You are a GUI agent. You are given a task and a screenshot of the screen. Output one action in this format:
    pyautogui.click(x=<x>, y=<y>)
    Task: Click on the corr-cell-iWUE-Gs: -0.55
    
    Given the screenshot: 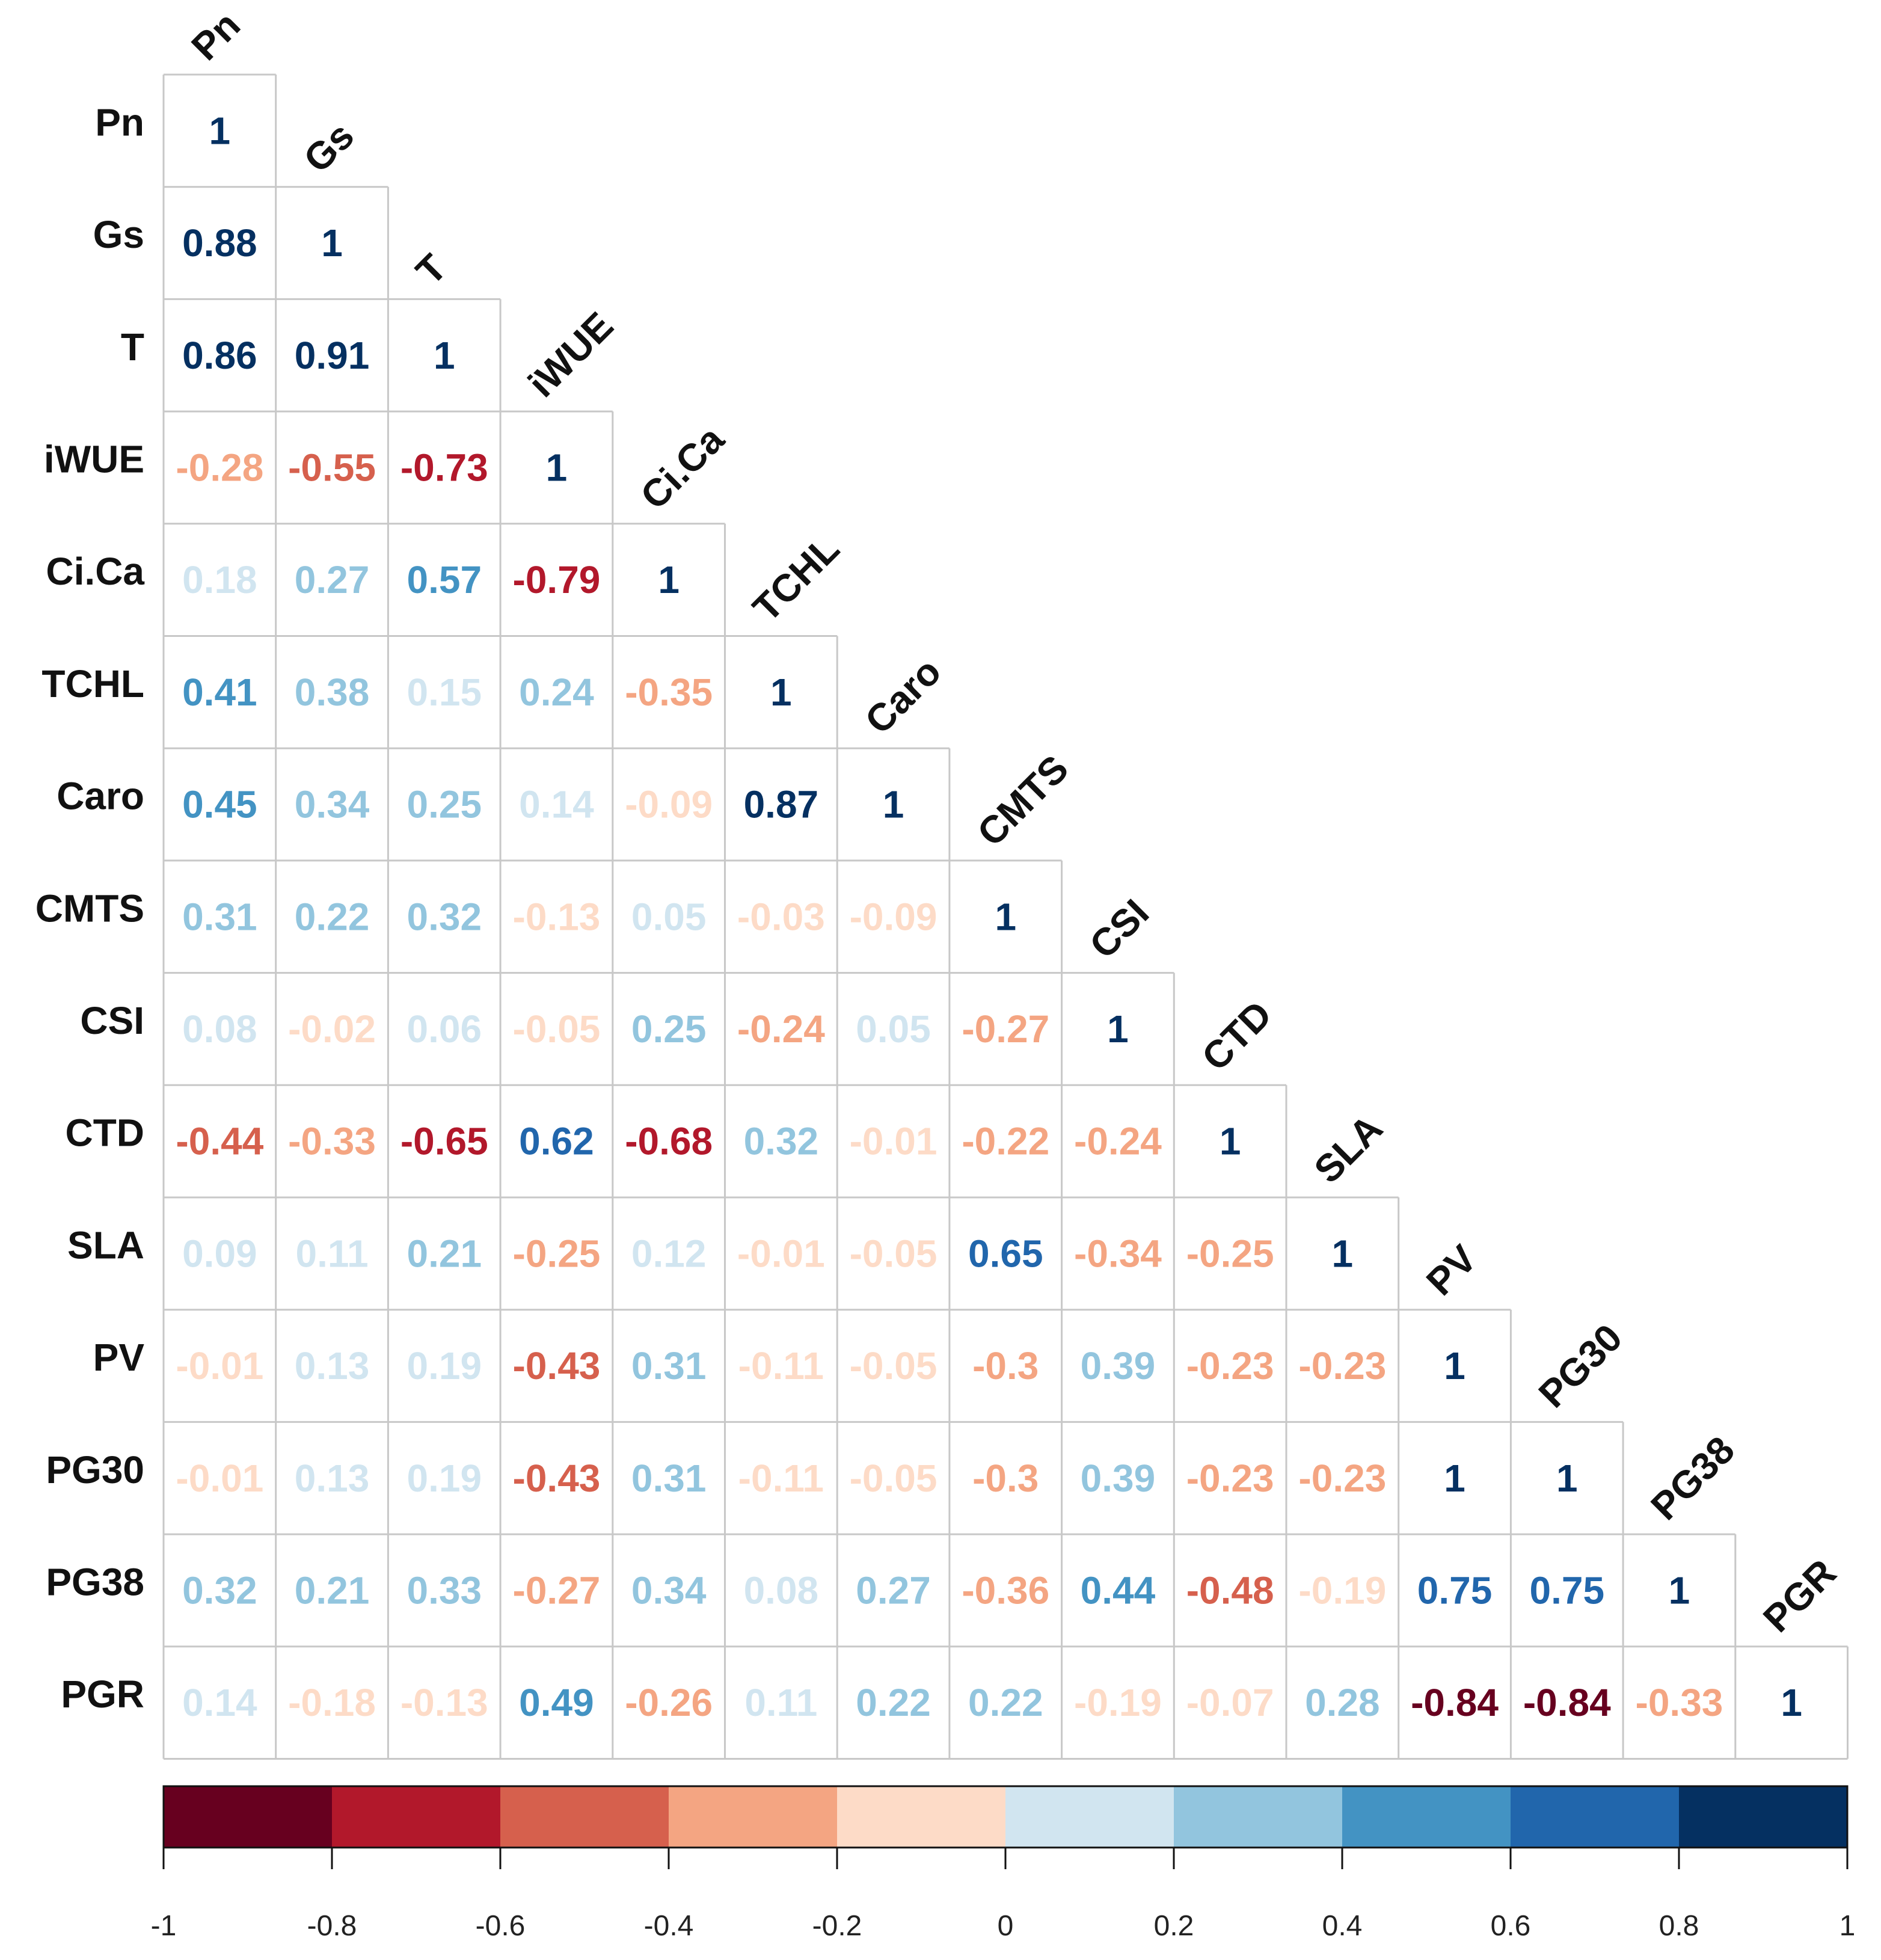 What is the action you would take?
    pyautogui.click(x=332, y=467)
    